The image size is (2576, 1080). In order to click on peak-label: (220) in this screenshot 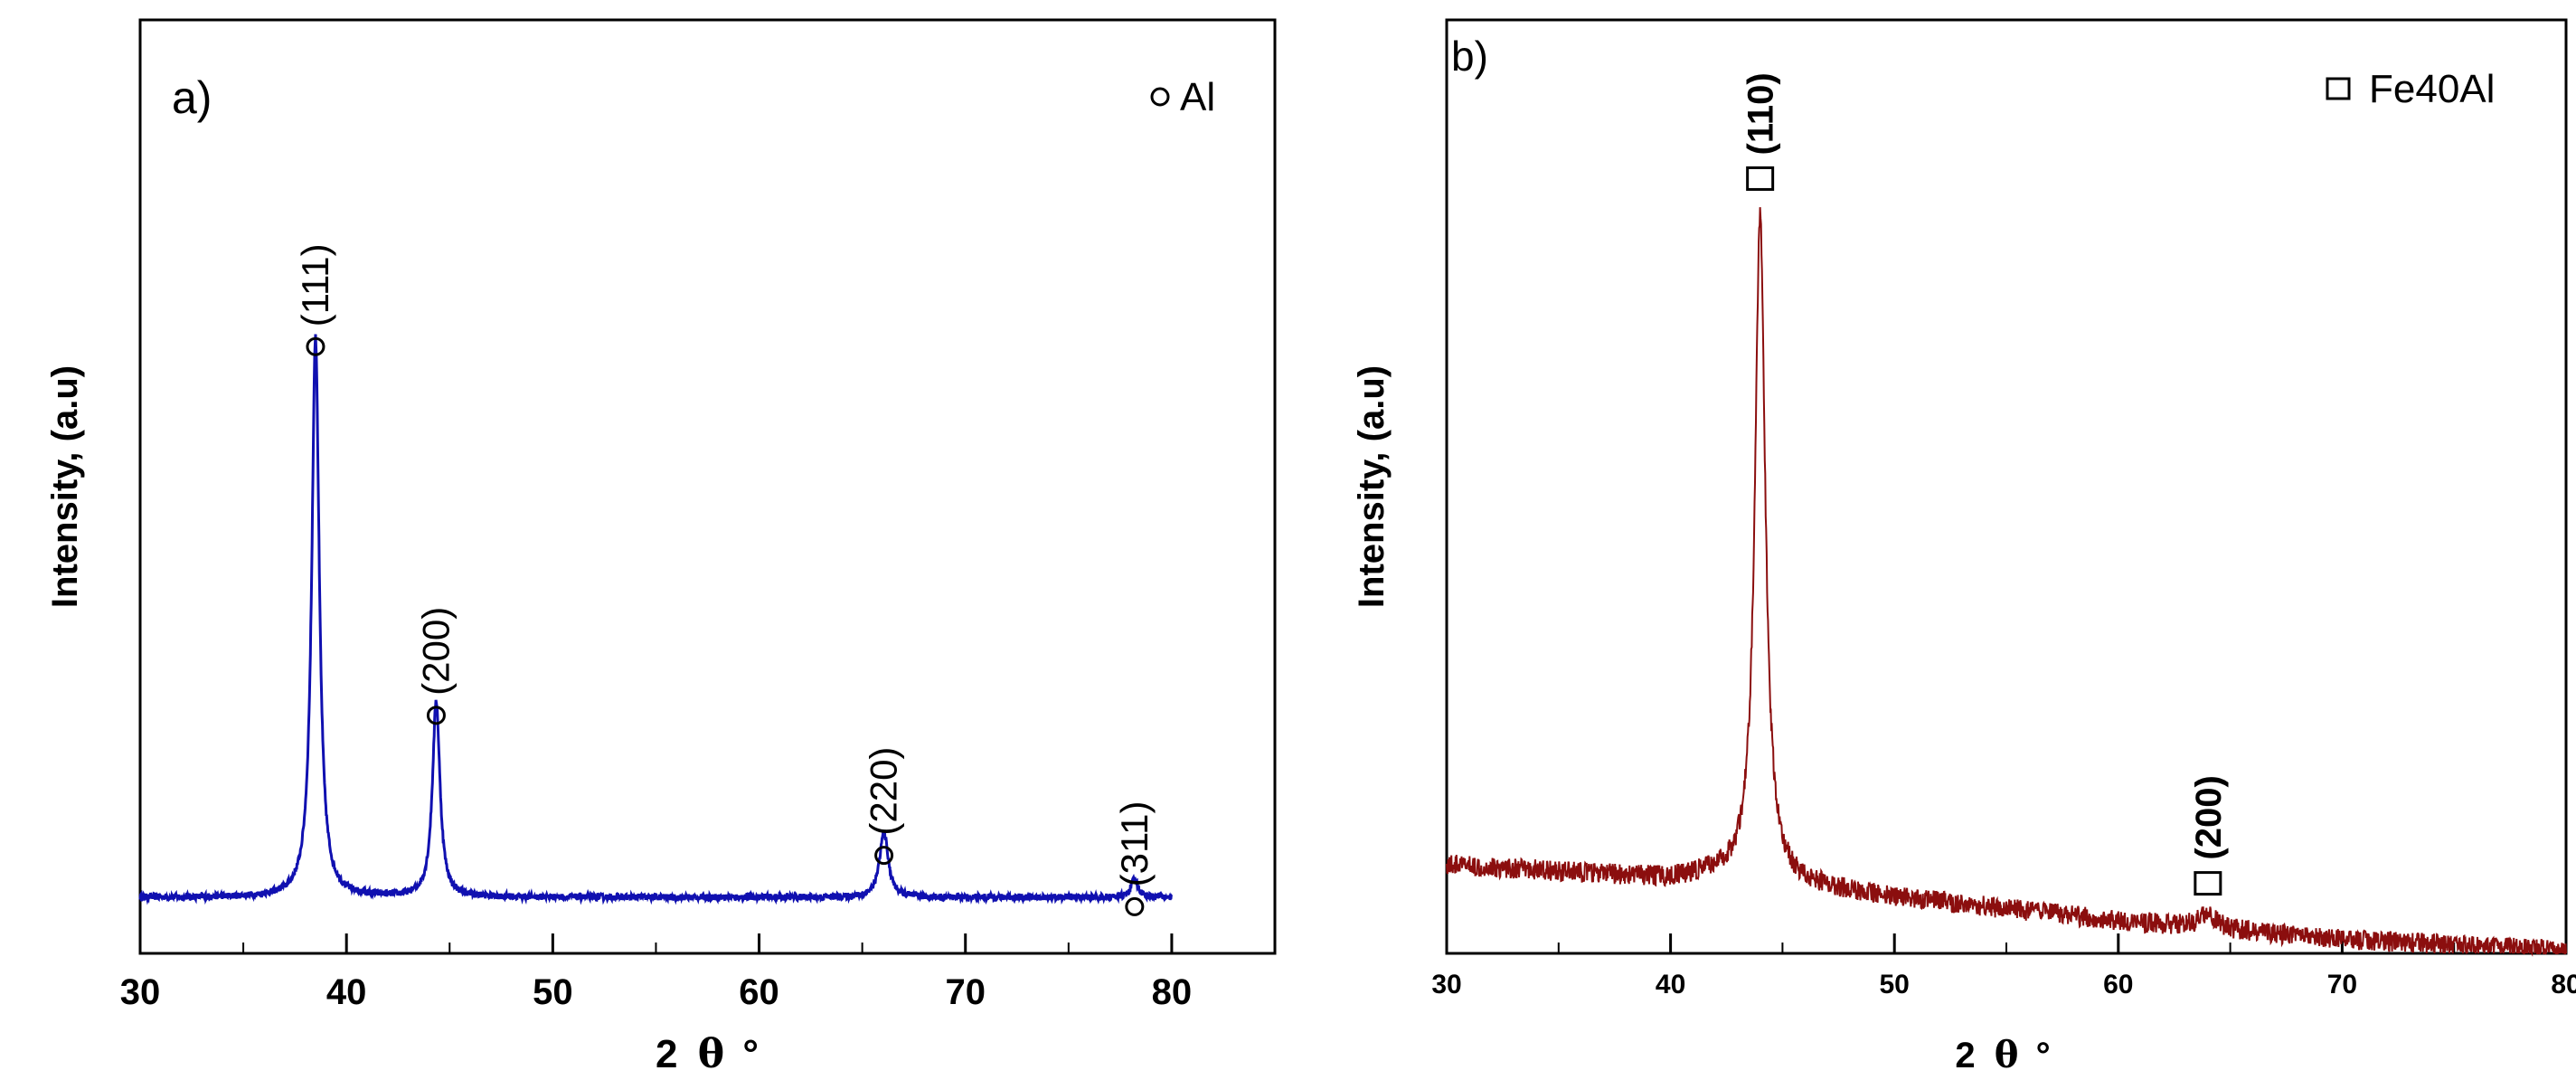, I will do `click(884, 792)`.